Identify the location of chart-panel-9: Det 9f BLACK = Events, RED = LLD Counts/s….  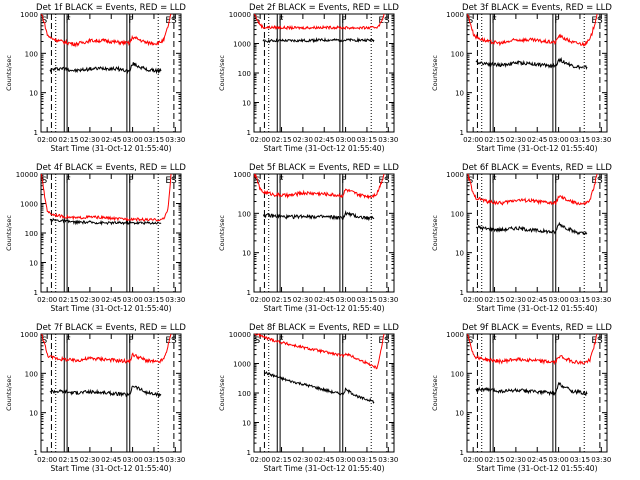
(521, 398).